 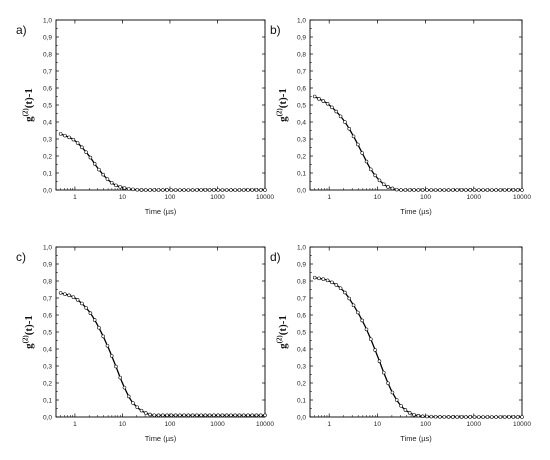 What do you see at coordinates (47, 298) in the screenshot?
I see `y-tick-label: 0,7` at bounding box center [47, 298].